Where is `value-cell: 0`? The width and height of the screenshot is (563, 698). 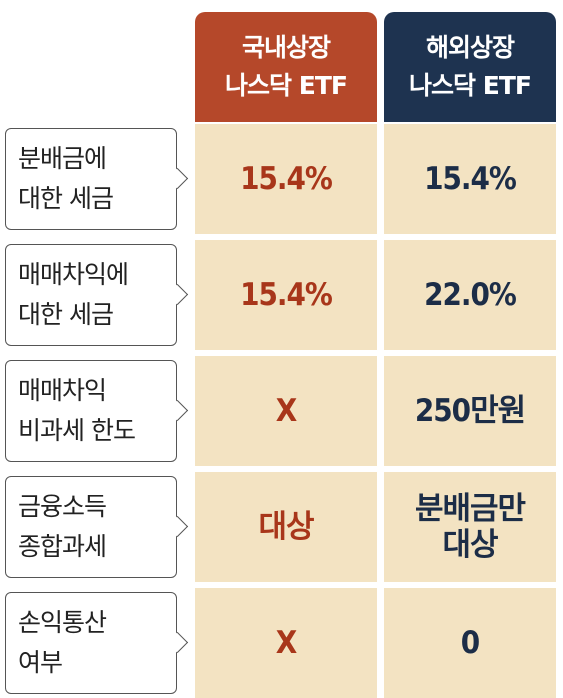 value-cell: 0 is located at coordinates (470, 643).